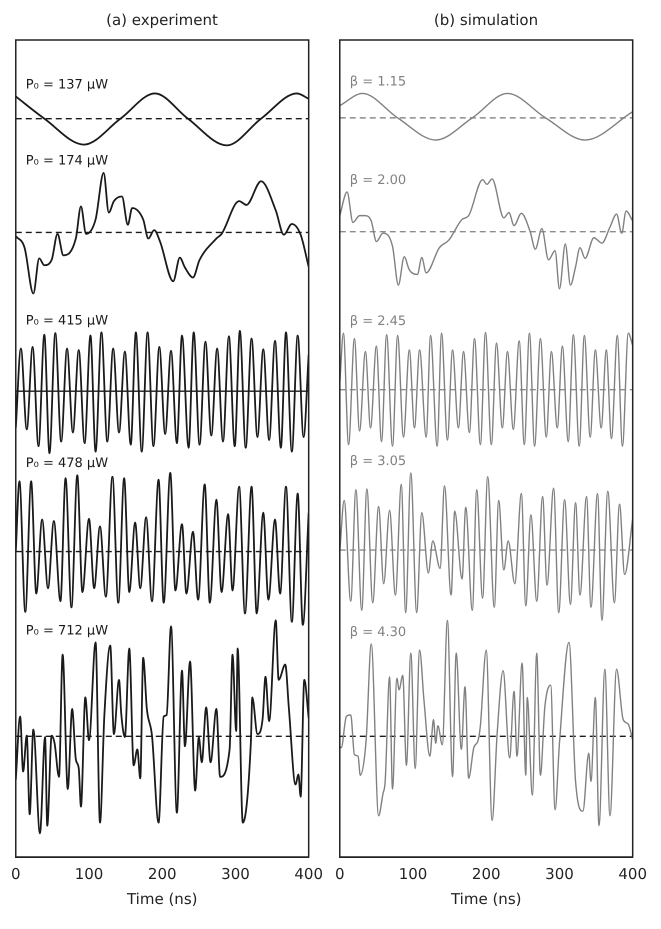 This screenshot has height=929, width=661. Describe the element at coordinates (378, 82) in the screenshot. I see `series-label: β = 1.15` at that location.